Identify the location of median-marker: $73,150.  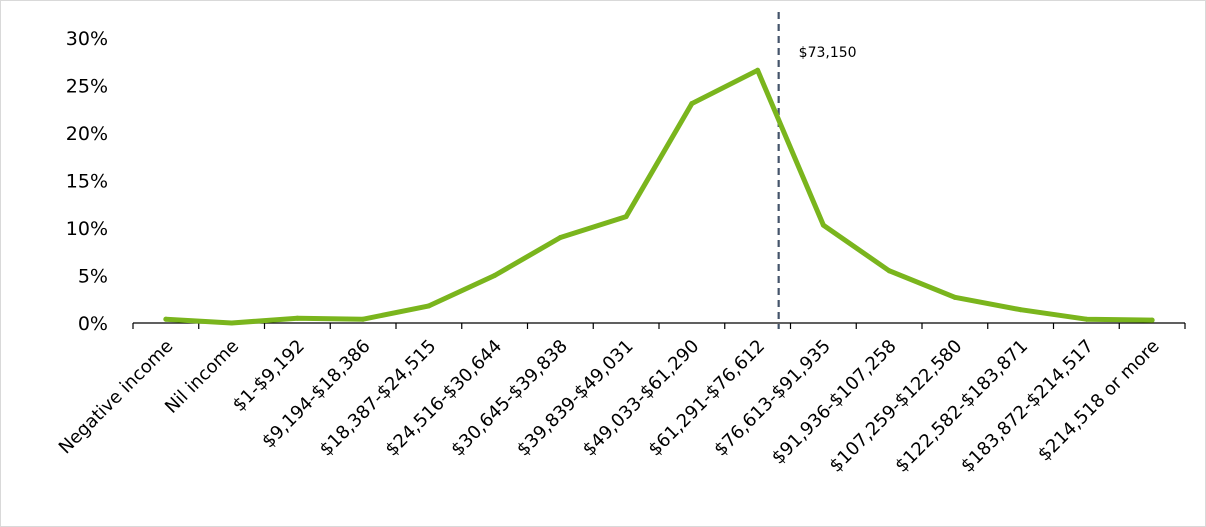
(817, 170).